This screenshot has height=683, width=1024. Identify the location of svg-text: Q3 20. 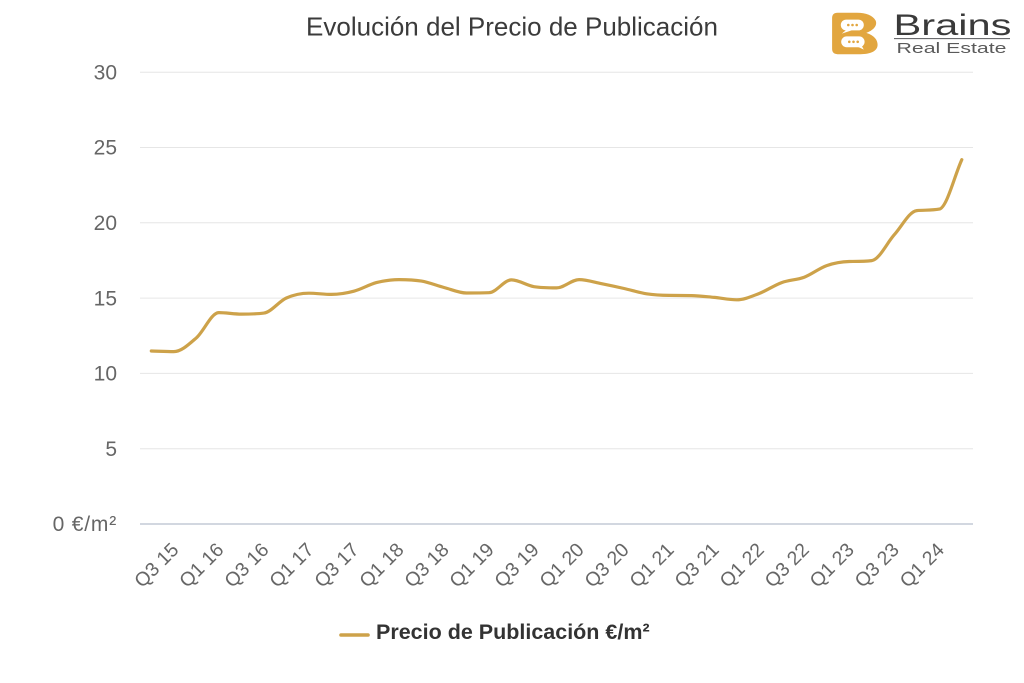
(607, 565).